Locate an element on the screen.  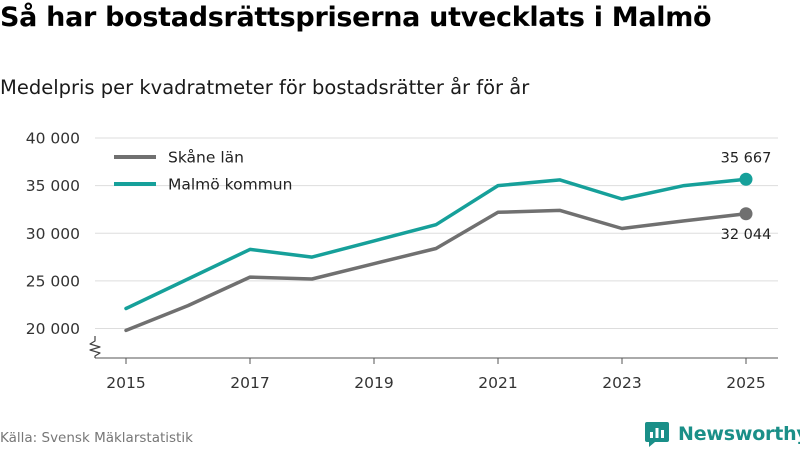
y-tick-label: 20 000 is located at coordinates (53, 329).